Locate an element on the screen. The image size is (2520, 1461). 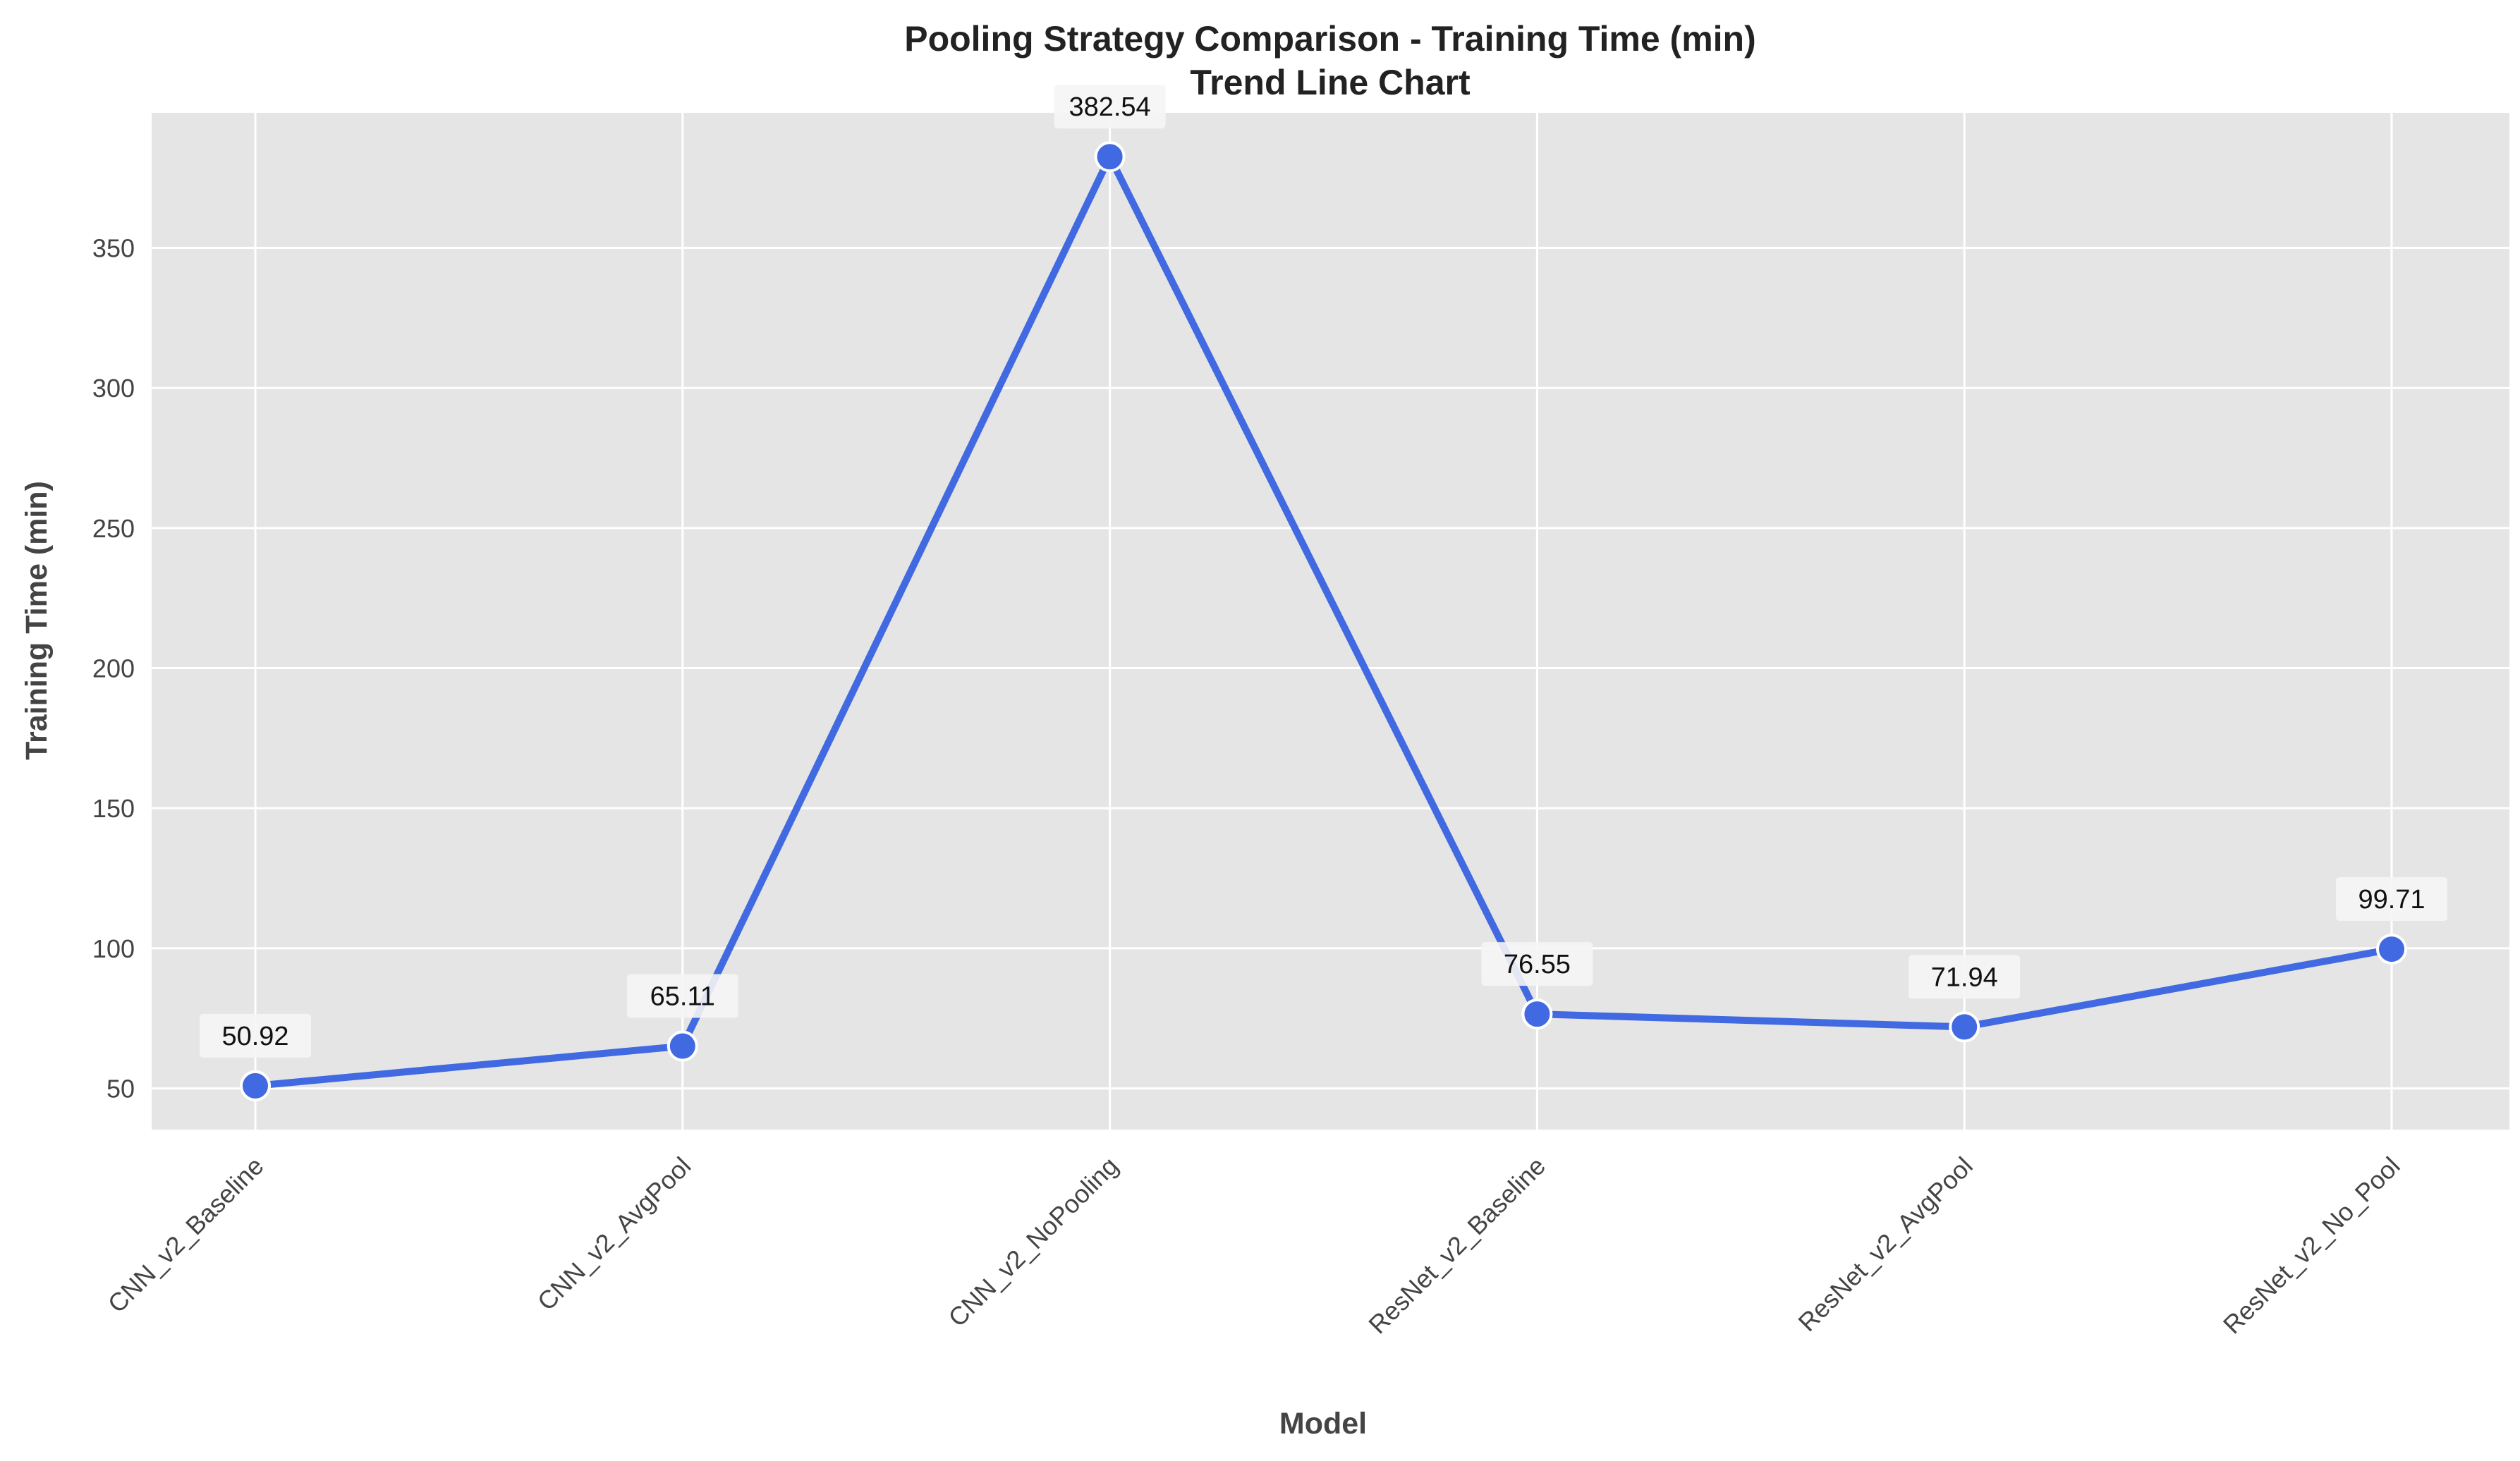
data-label: 50.92 is located at coordinates (255, 1036).